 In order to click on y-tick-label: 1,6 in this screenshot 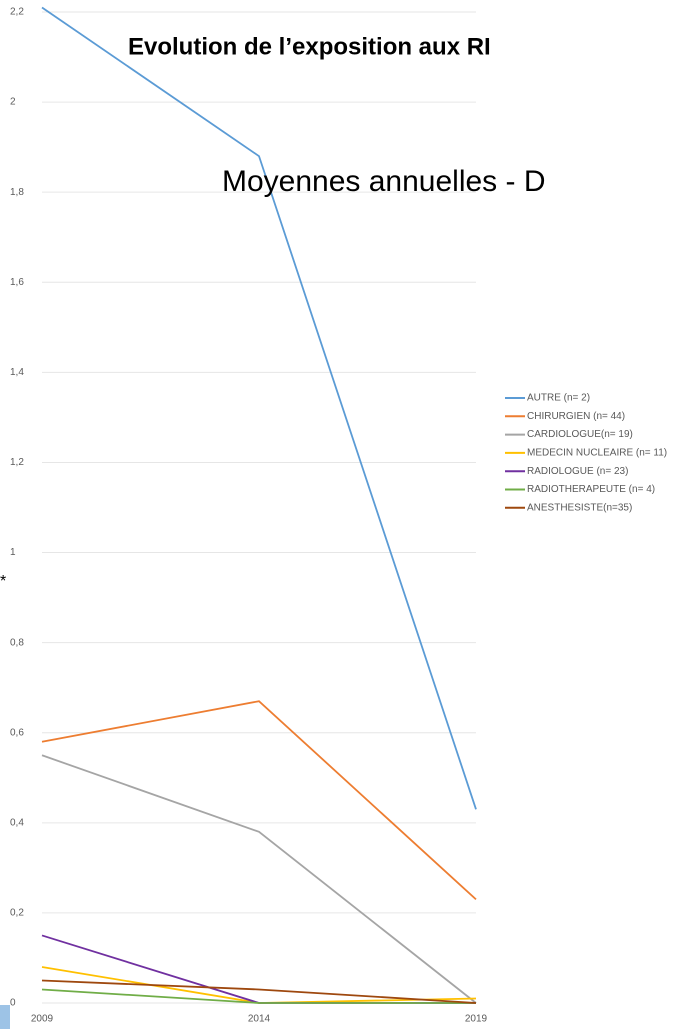, I will do `click(17, 282)`.